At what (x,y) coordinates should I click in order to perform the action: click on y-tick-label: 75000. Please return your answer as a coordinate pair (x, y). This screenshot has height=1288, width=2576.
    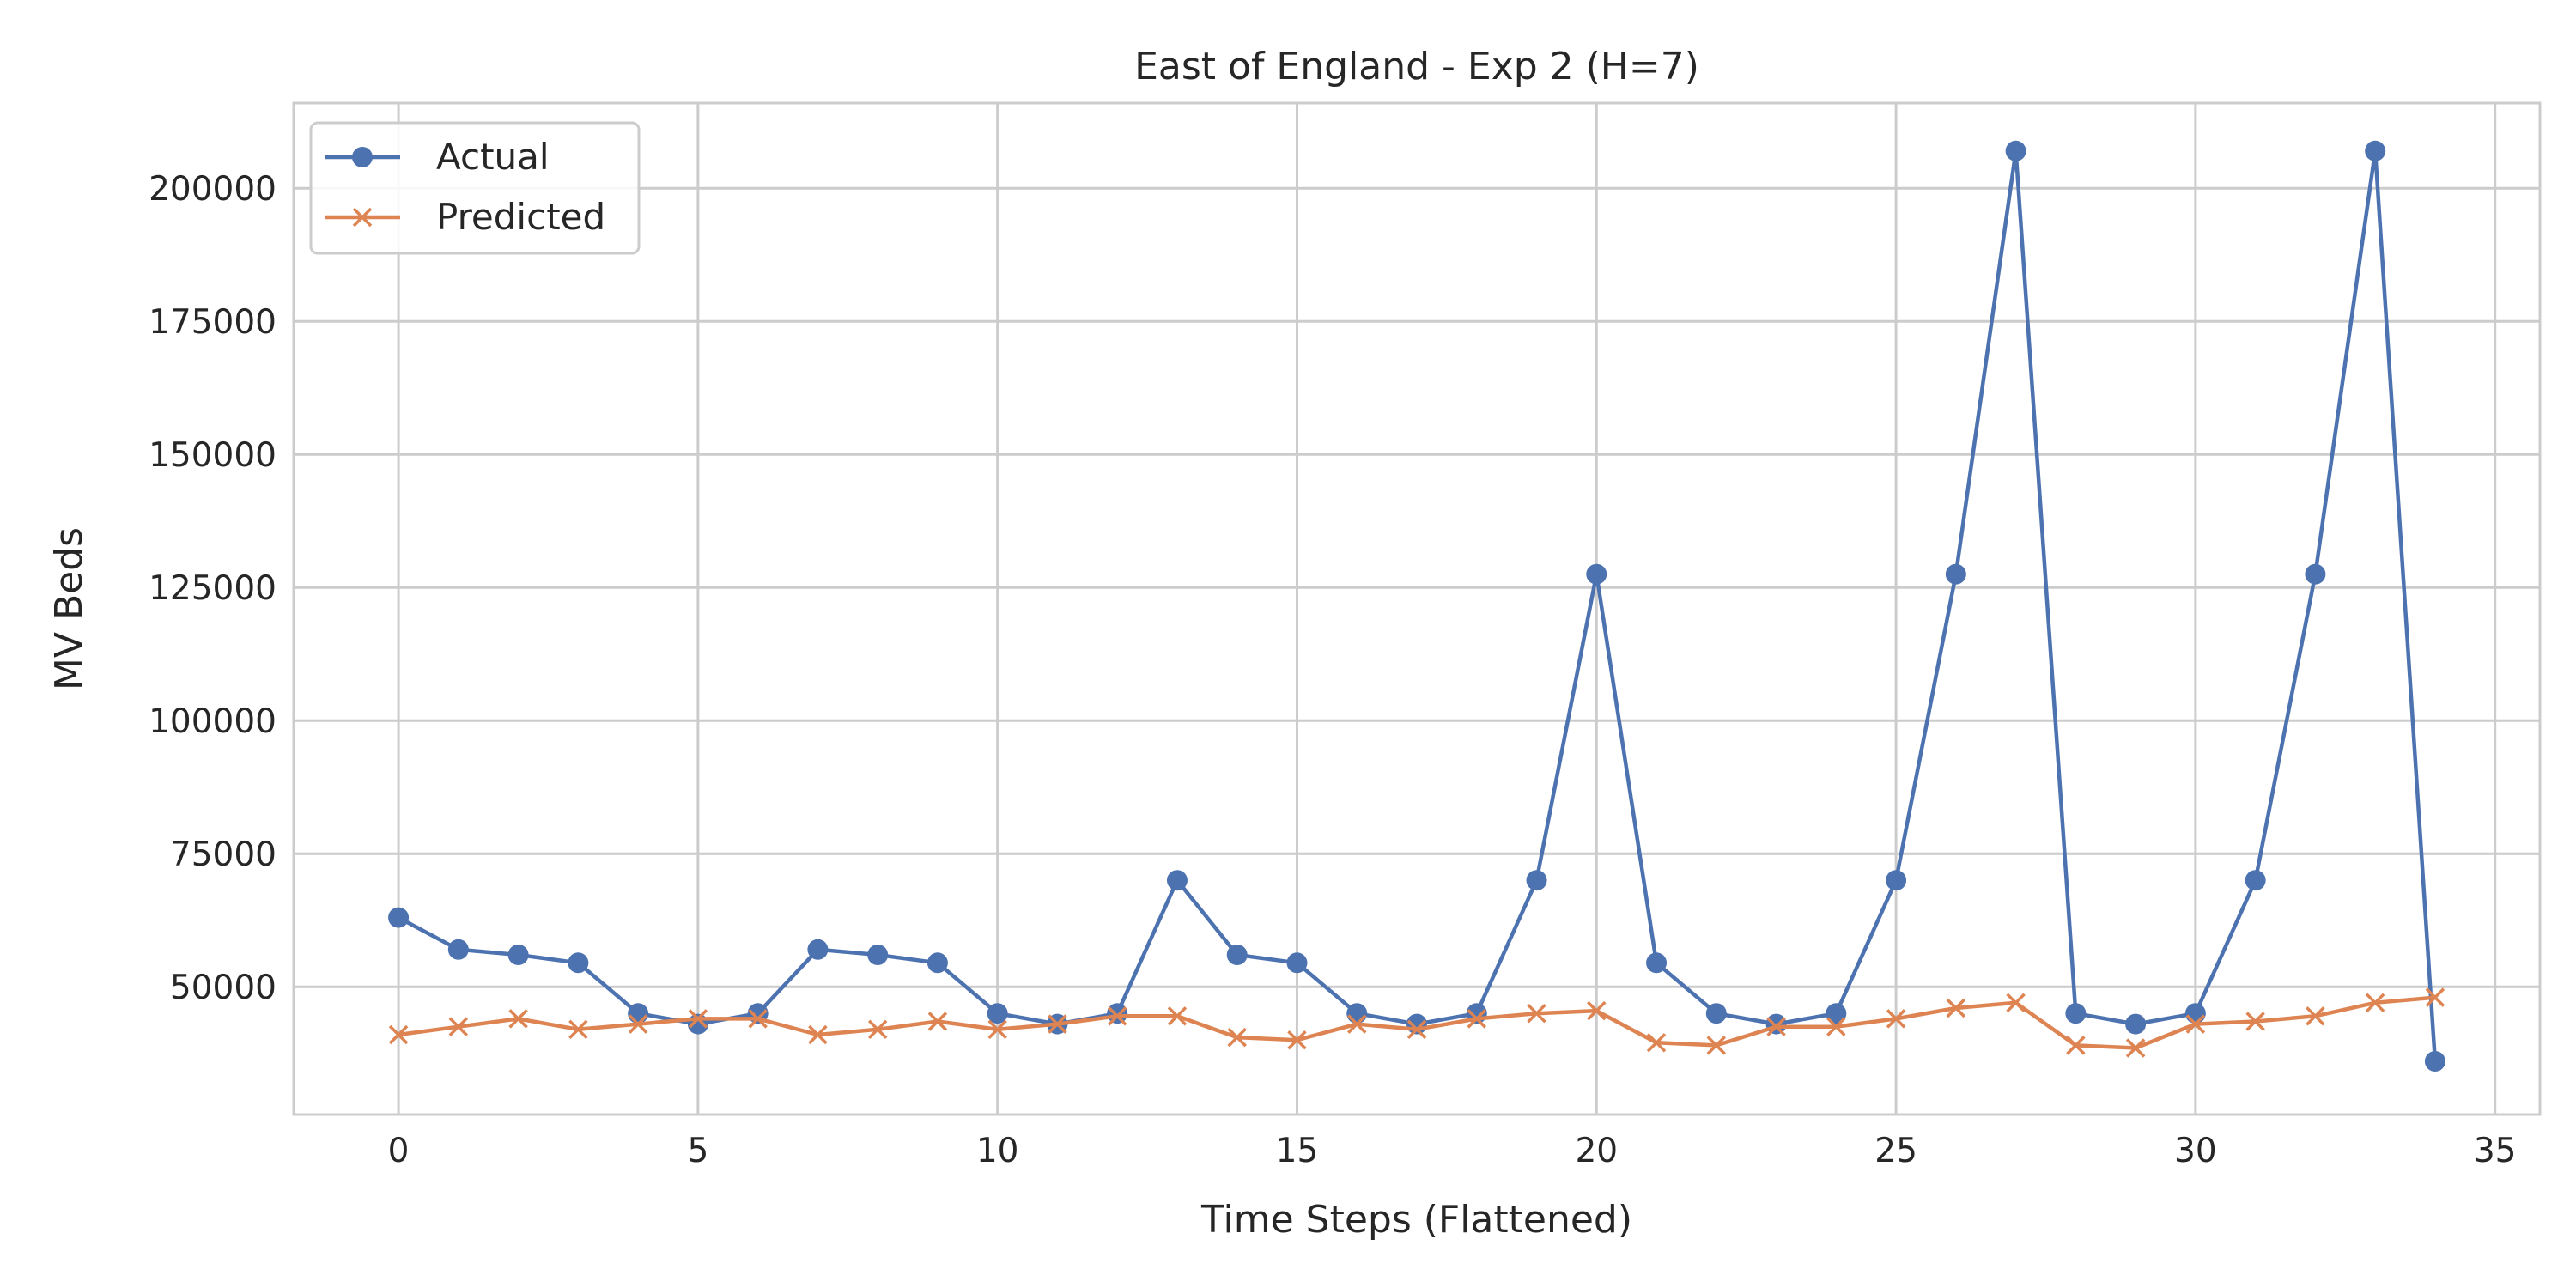
    Looking at the image, I should click on (223, 854).